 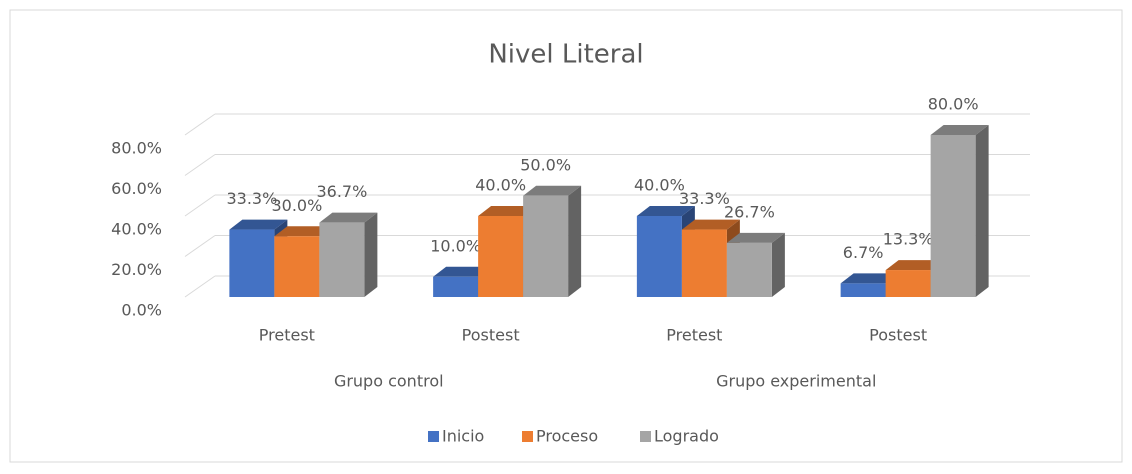 I want to click on legend-label: Proceso, so click(x=567, y=436).